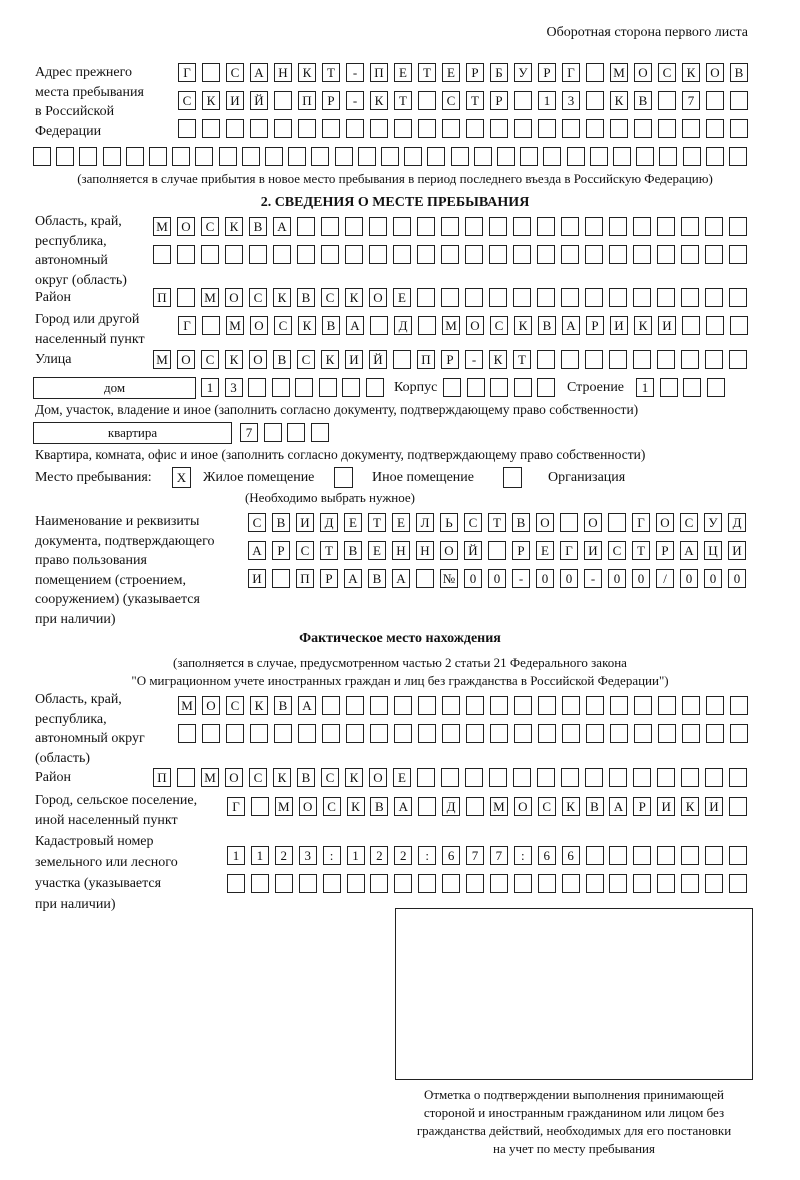  Describe the element at coordinates (451, 806) in the screenshot. I see `char-cell: Д` at that location.